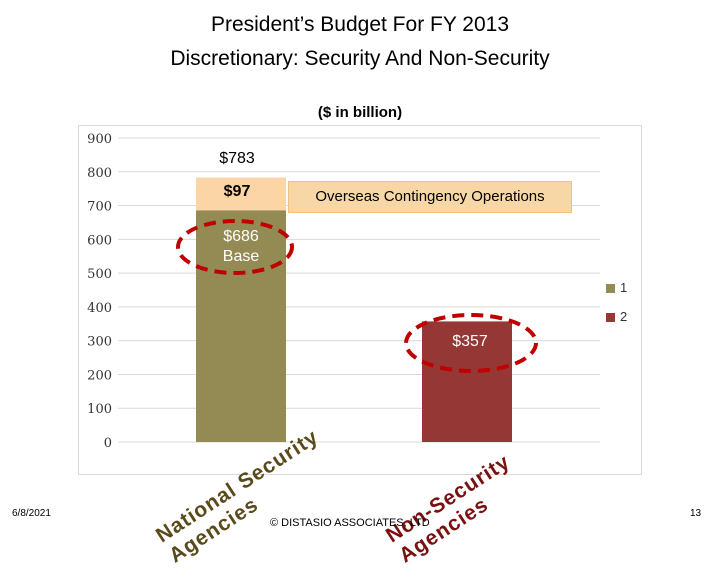 The width and height of the screenshot is (720, 568). I want to click on y-tick-label: 700, so click(99, 207).